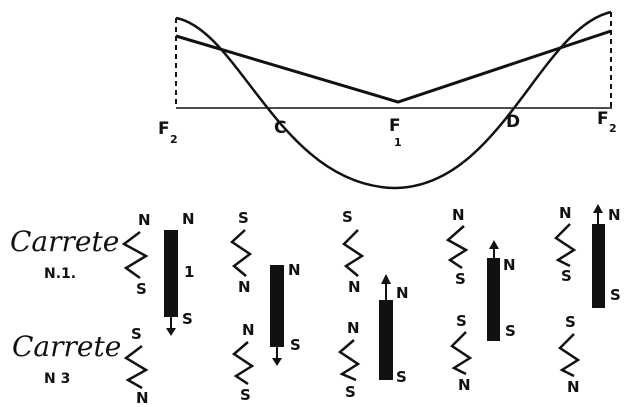 The height and width of the screenshot is (407, 625). I want to click on col5-top-coil, so click(565, 245).